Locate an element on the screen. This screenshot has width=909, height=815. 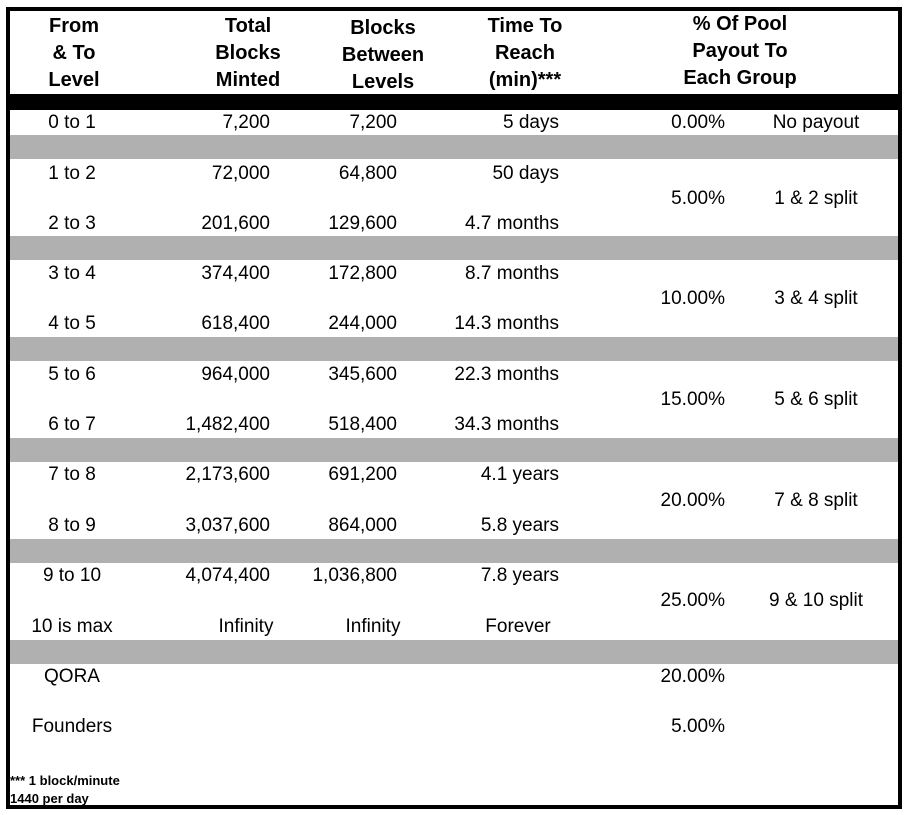
payout-group-cell: 9 & 10 split is located at coordinates (816, 600).